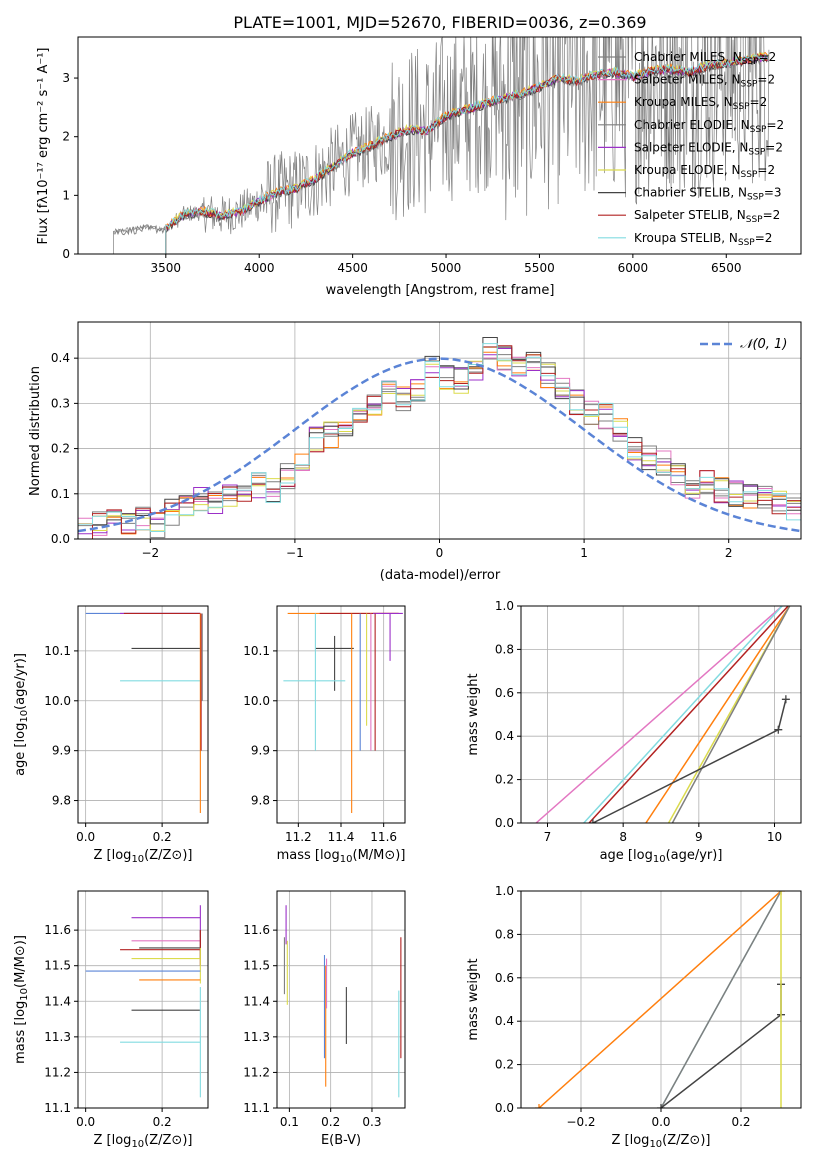 This screenshot has width=819, height=1170. What do you see at coordinates (659, 859) in the screenshot?
I see `weight_vs_age-x-label-sub: 10` at bounding box center [659, 859].